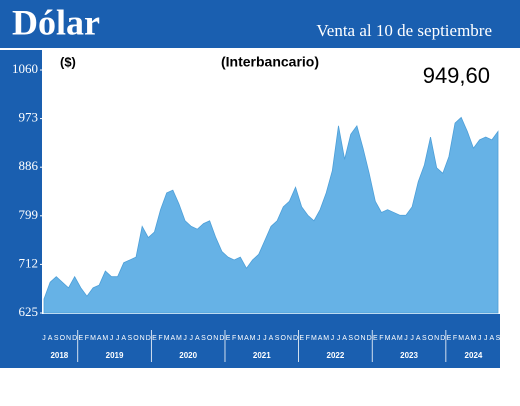 The height and width of the screenshot is (406, 520). I want to click on y-axis-band, so click(21, 209).